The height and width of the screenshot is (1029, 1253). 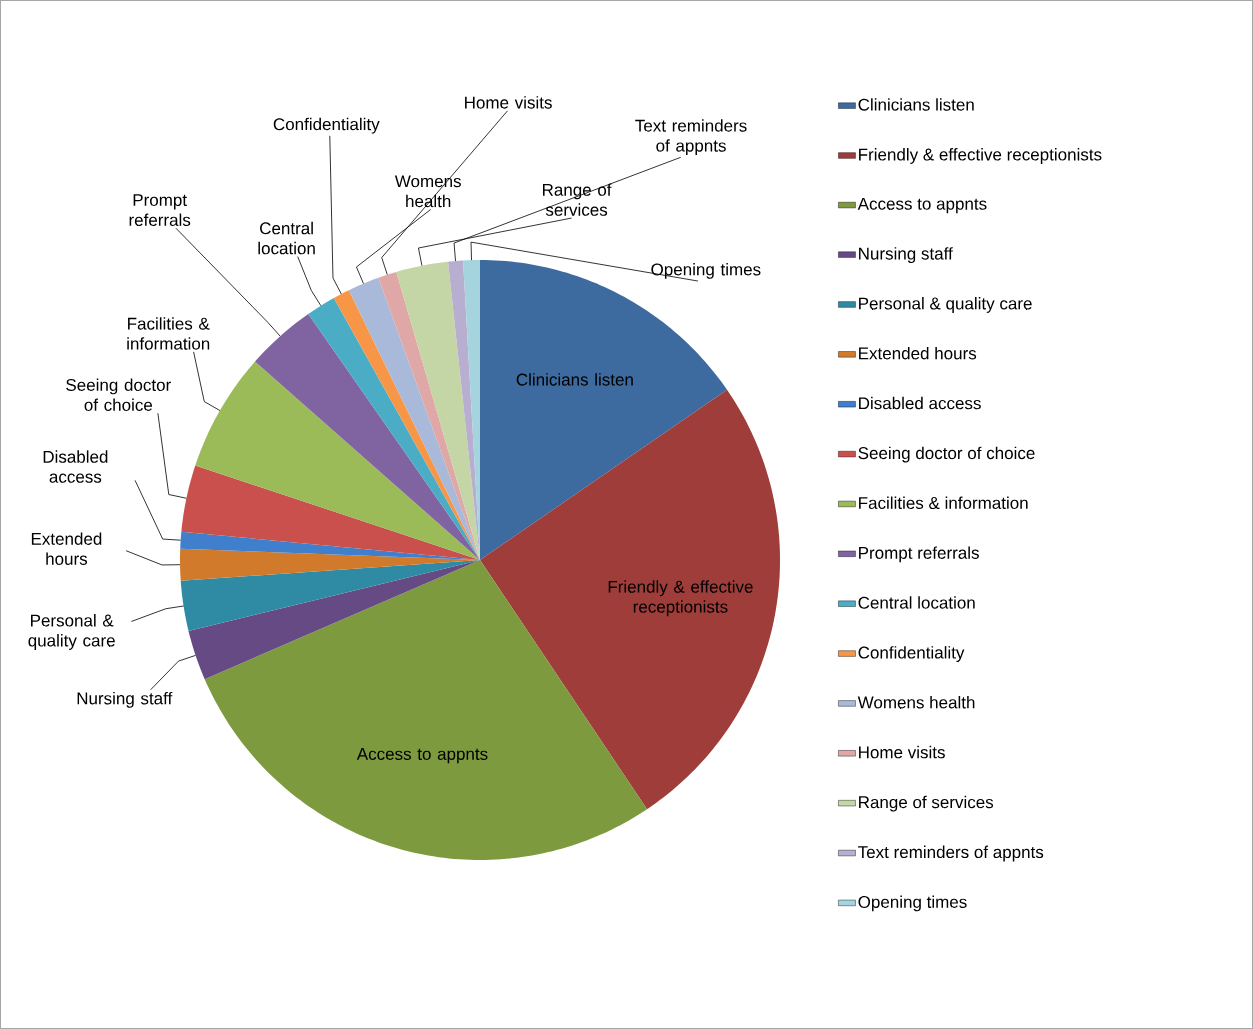 I want to click on legend-label: Disabled access, so click(x=920, y=403).